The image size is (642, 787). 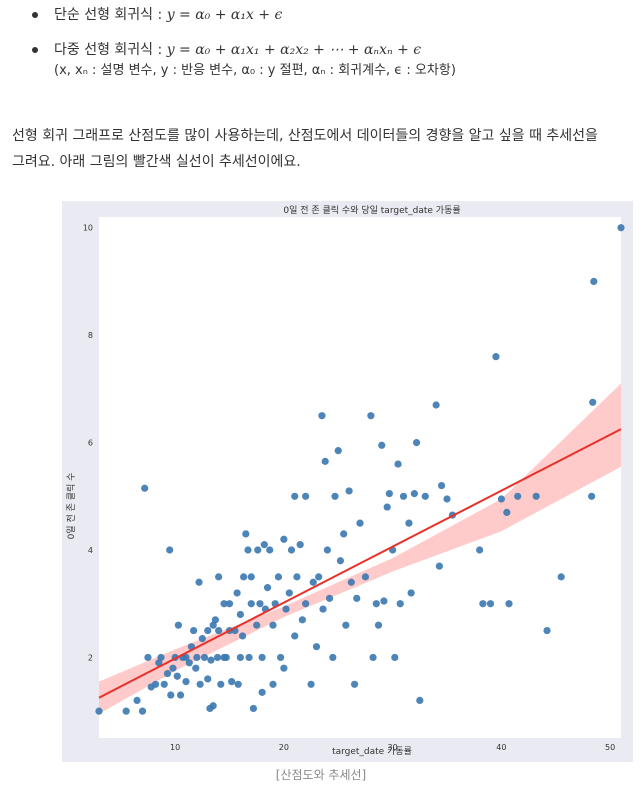 I want to click on x-tick-label: 30, so click(x=393, y=747).